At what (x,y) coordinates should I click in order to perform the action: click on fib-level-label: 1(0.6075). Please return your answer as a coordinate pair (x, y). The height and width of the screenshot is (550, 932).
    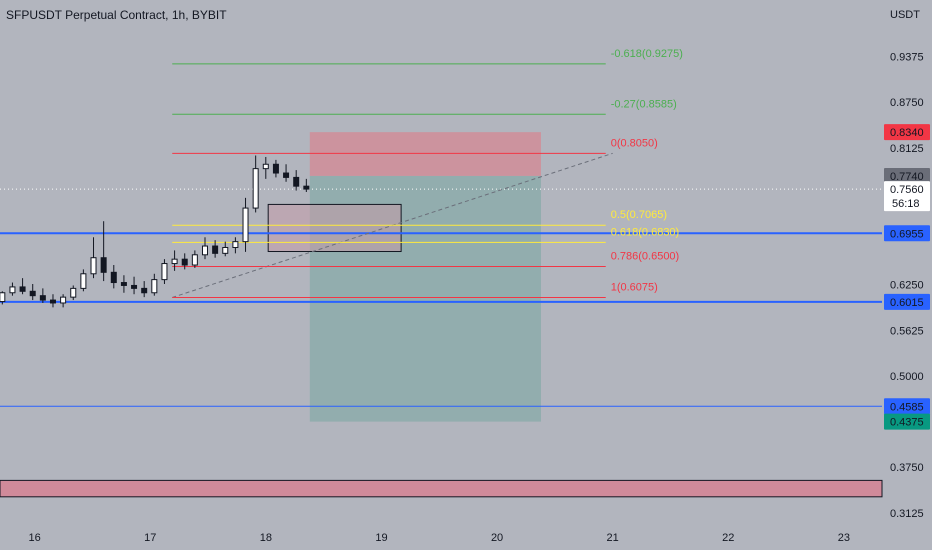
    Looking at the image, I should click on (634, 288).